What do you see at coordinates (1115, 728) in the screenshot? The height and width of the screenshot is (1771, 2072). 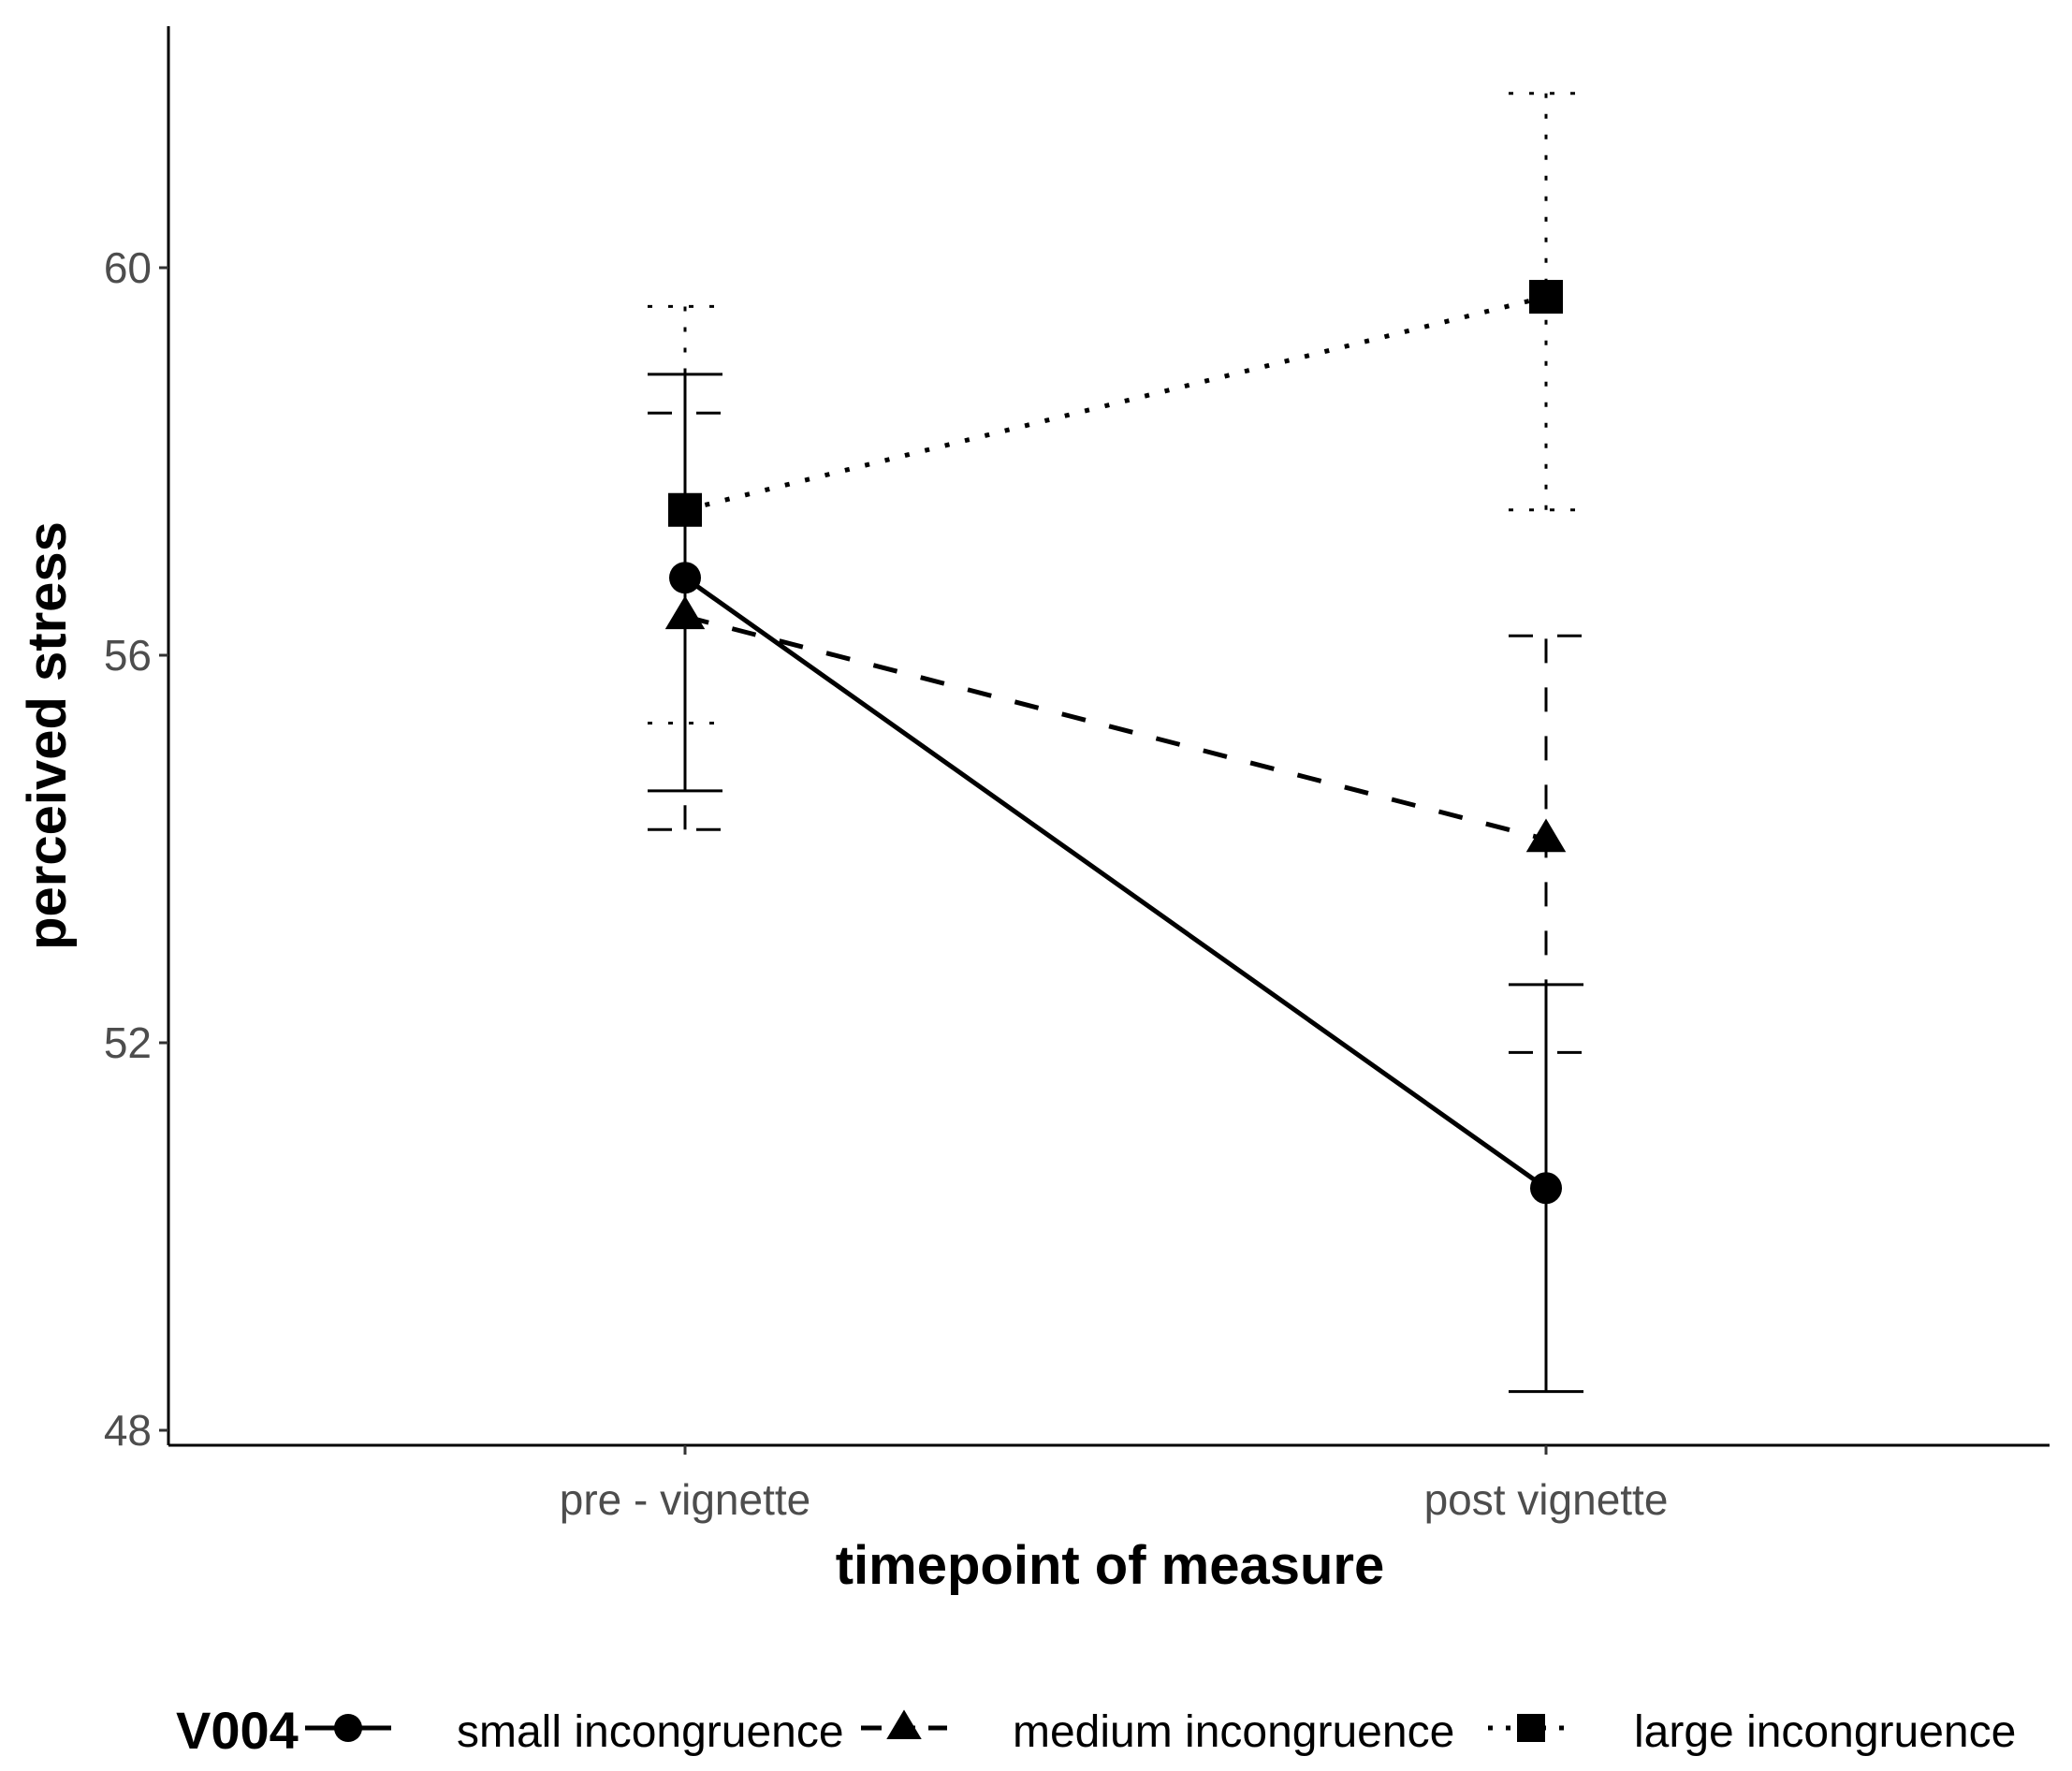 I see `series-line-triangle` at bounding box center [1115, 728].